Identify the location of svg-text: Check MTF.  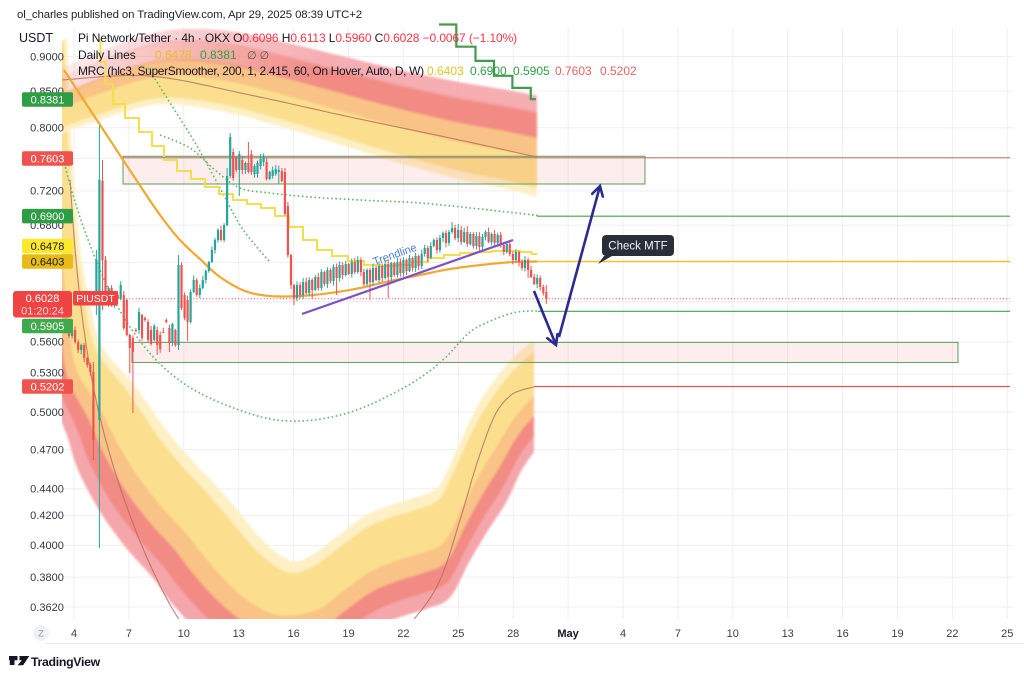
(637, 247).